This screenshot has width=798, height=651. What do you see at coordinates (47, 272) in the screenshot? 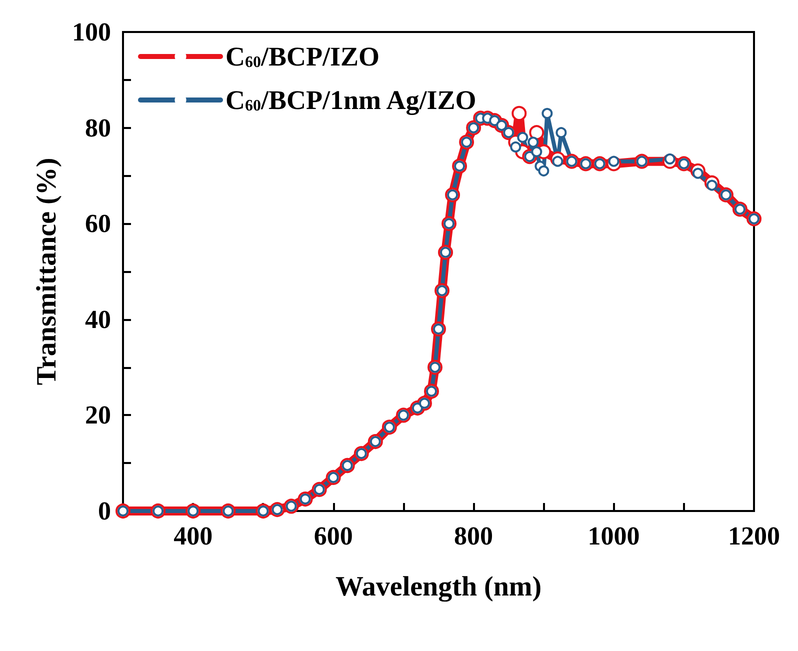
I see `y-axis-title: Transmittance (%)` at bounding box center [47, 272].